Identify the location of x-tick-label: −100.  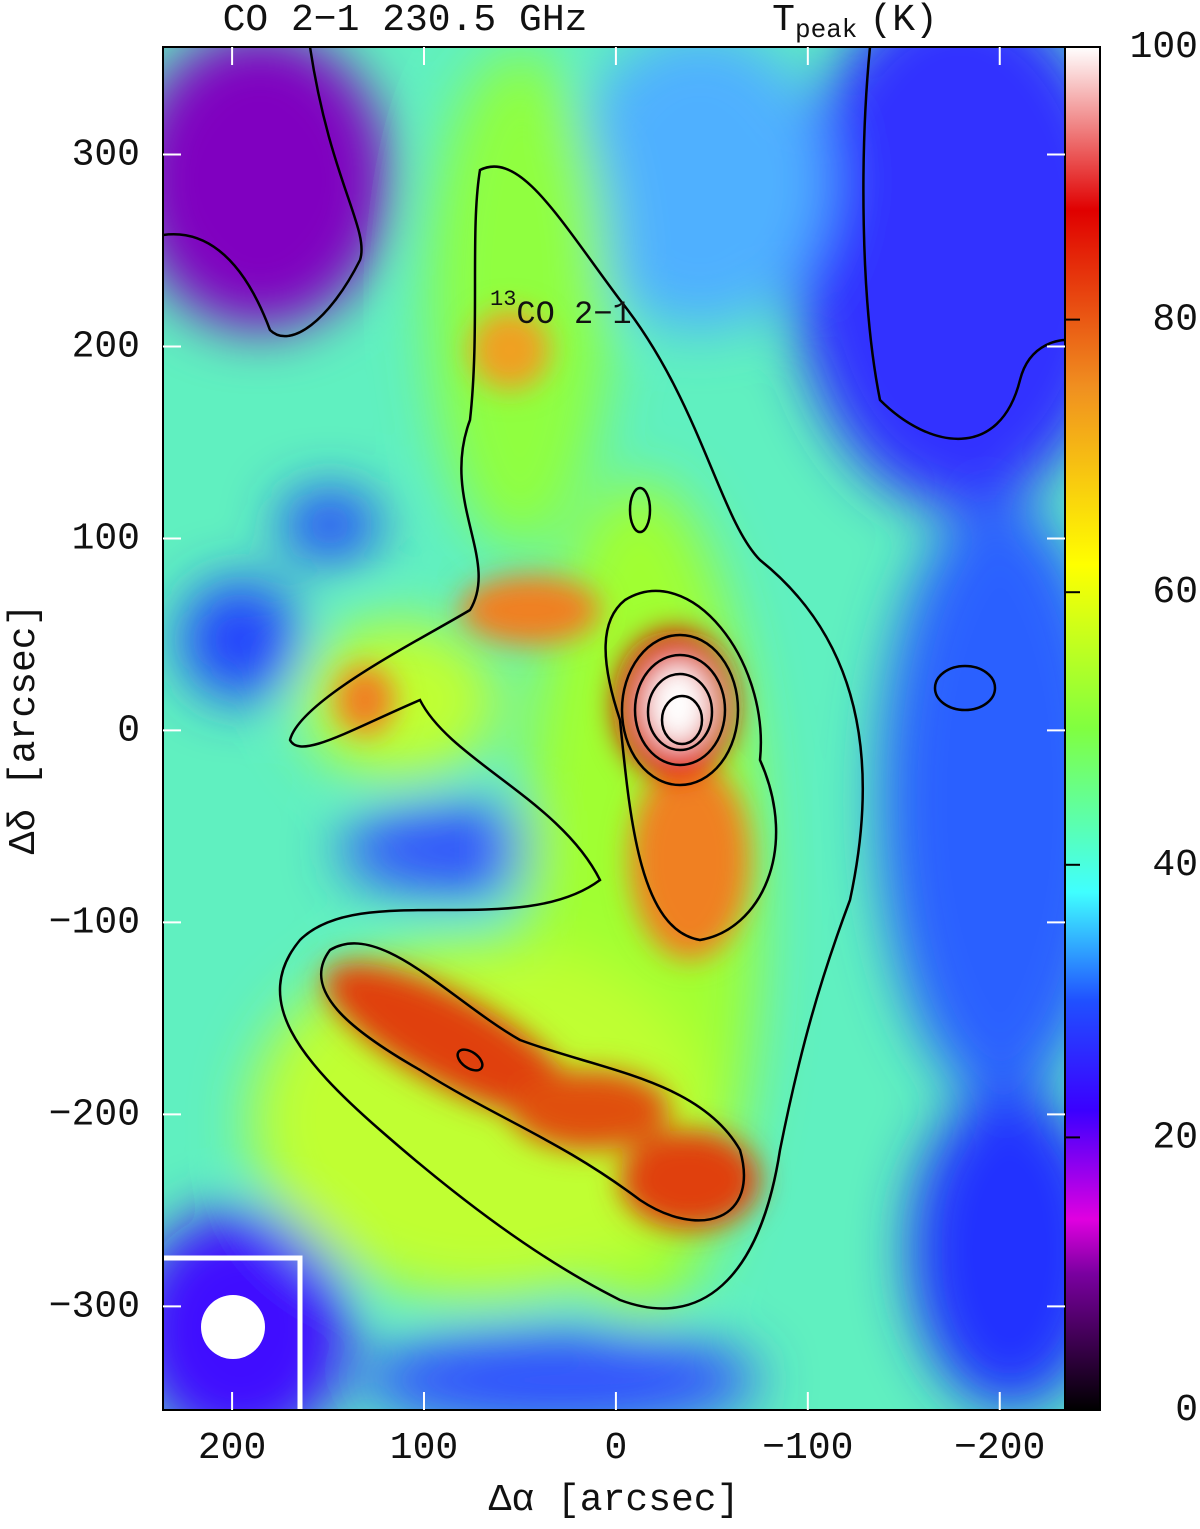
(807, 1448).